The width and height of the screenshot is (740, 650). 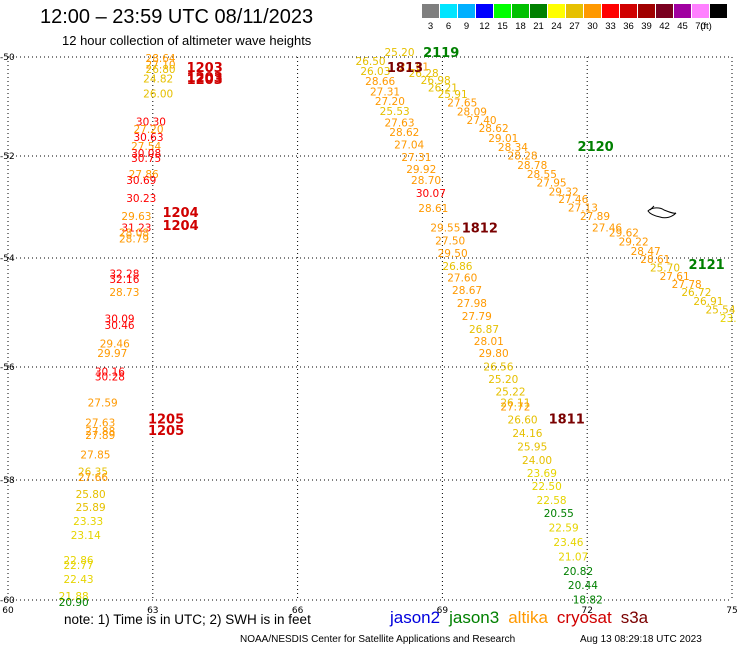 What do you see at coordinates (528, 617) in the screenshot?
I see `satellite-altika: altika` at bounding box center [528, 617].